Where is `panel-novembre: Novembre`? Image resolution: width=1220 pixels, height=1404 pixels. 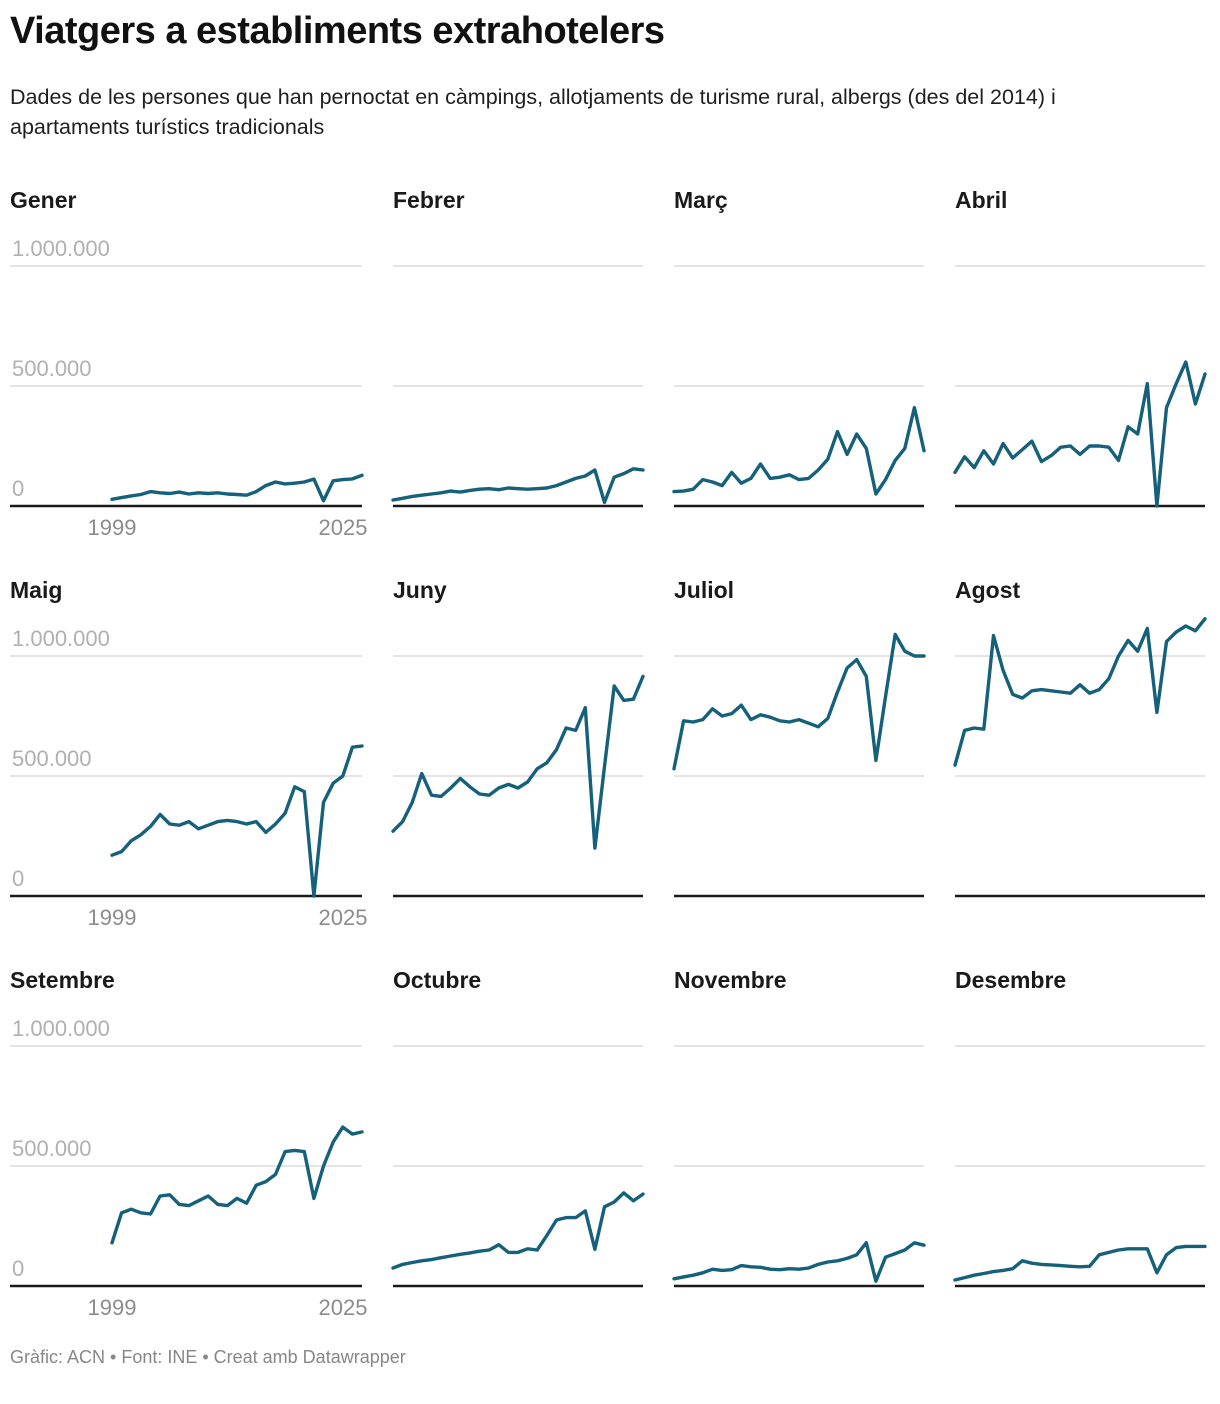 panel-novembre: Novembre is located at coordinates (799, 1143).